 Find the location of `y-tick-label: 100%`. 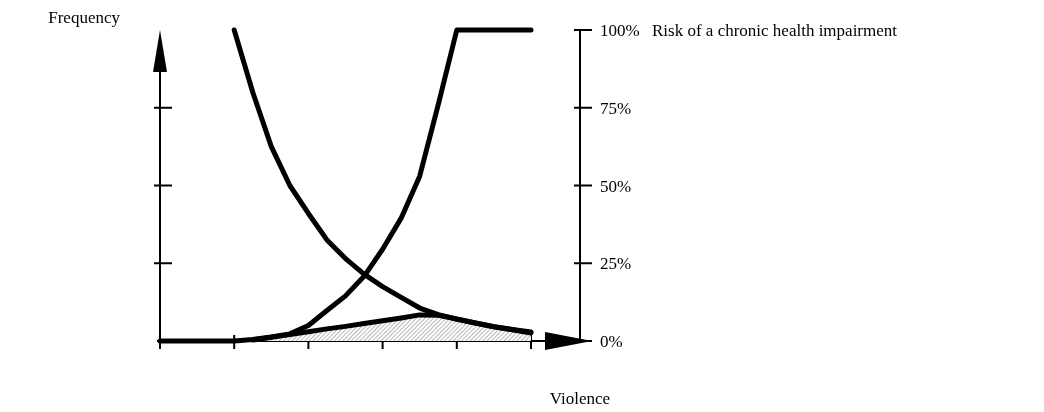

y-tick-label: 100% is located at coordinates (620, 30).